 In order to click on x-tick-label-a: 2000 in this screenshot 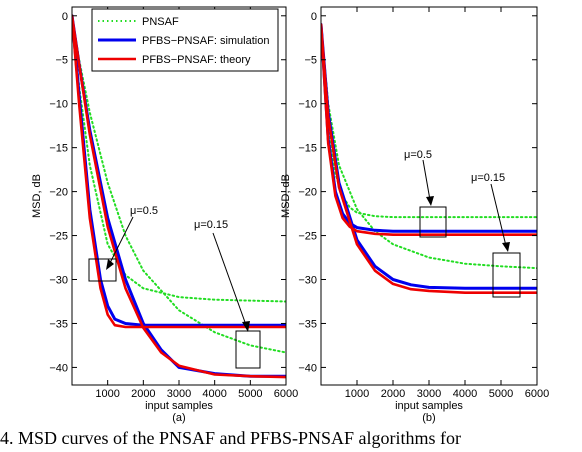, I will do `click(143, 394)`.